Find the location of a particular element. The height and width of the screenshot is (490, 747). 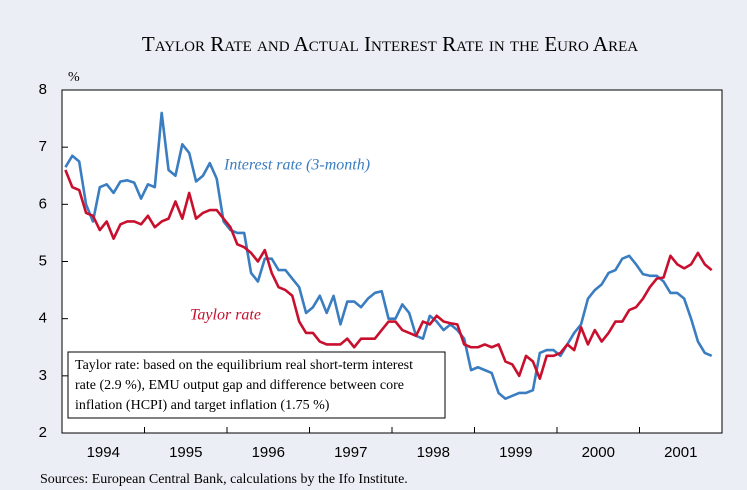

y-tick-label: 8 is located at coordinates (43, 89).